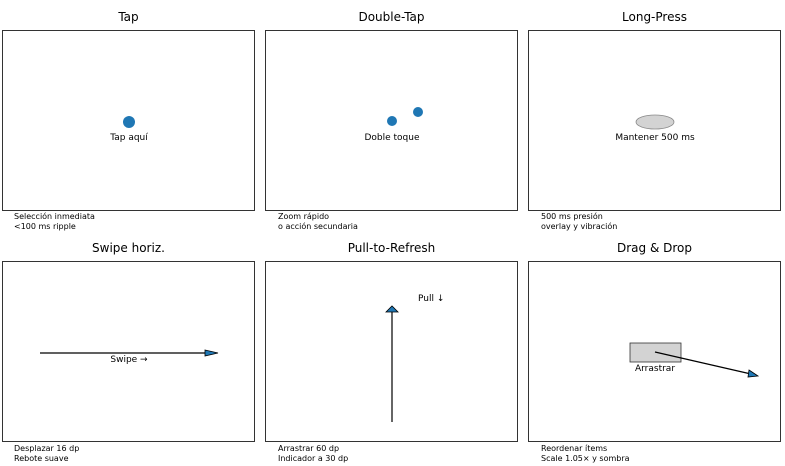 This screenshot has height=466, width=785. What do you see at coordinates (128, 17) in the screenshot?
I see `panel-title-tap: Tap` at bounding box center [128, 17].